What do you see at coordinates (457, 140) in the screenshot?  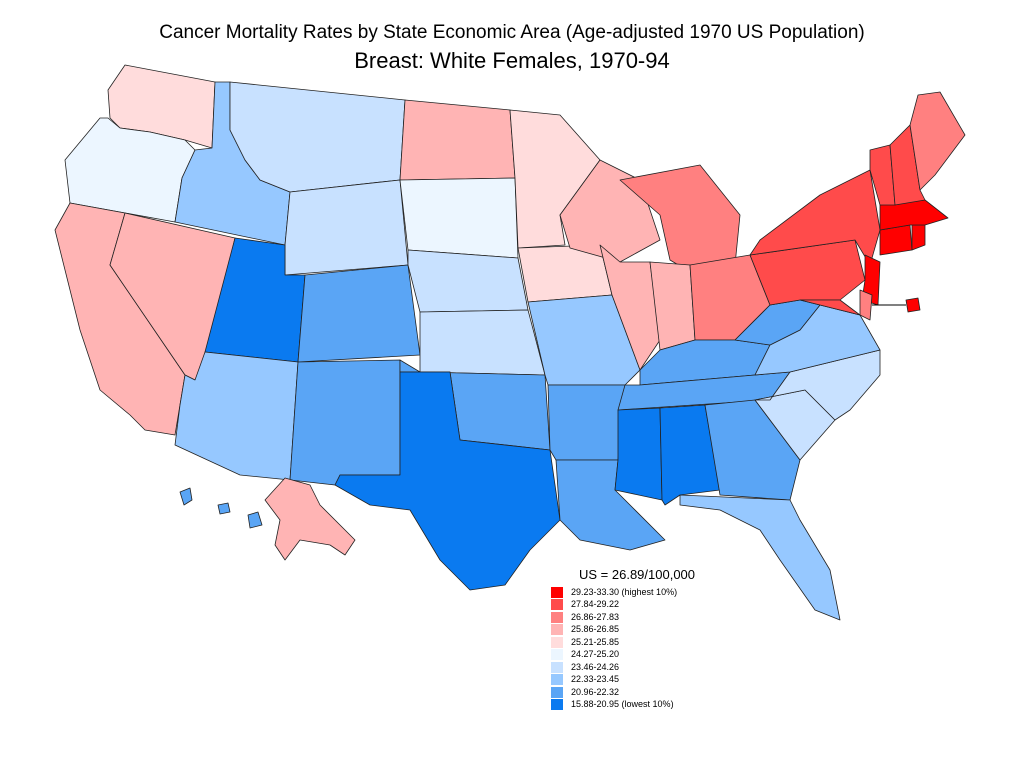 I see `region-north-dakota` at bounding box center [457, 140].